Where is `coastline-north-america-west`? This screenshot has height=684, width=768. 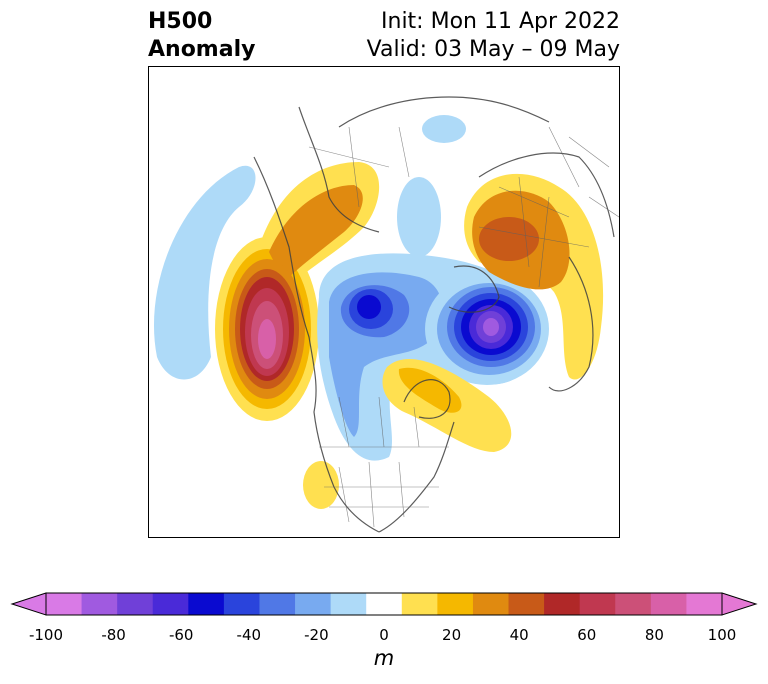
coastline-north-america-west is located at coordinates (316, 344).